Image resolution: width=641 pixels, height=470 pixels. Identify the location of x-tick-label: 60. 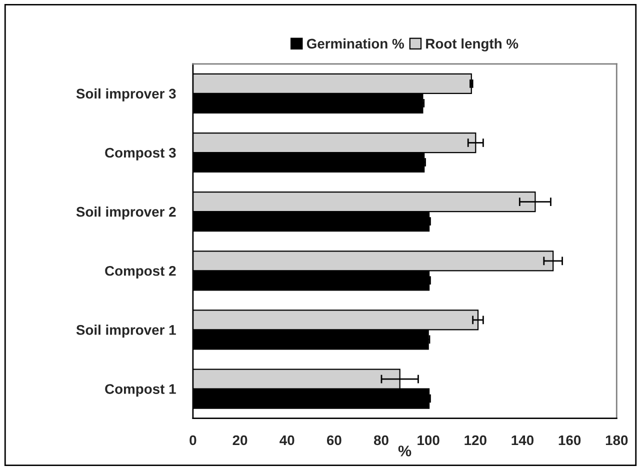
(334, 440).